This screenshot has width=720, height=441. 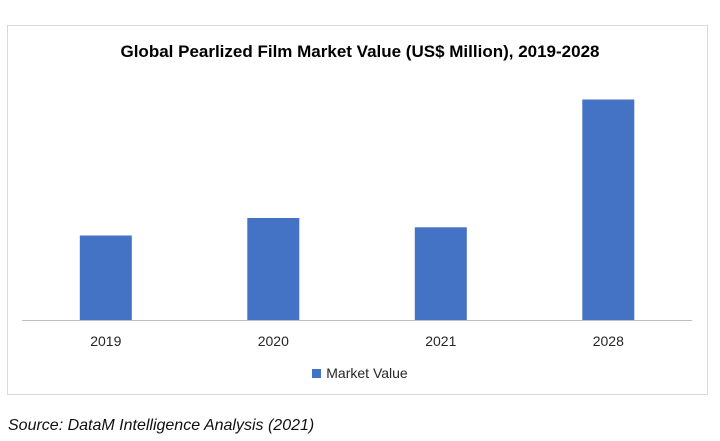 What do you see at coordinates (608, 209) in the screenshot?
I see `bar-2028` at bounding box center [608, 209].